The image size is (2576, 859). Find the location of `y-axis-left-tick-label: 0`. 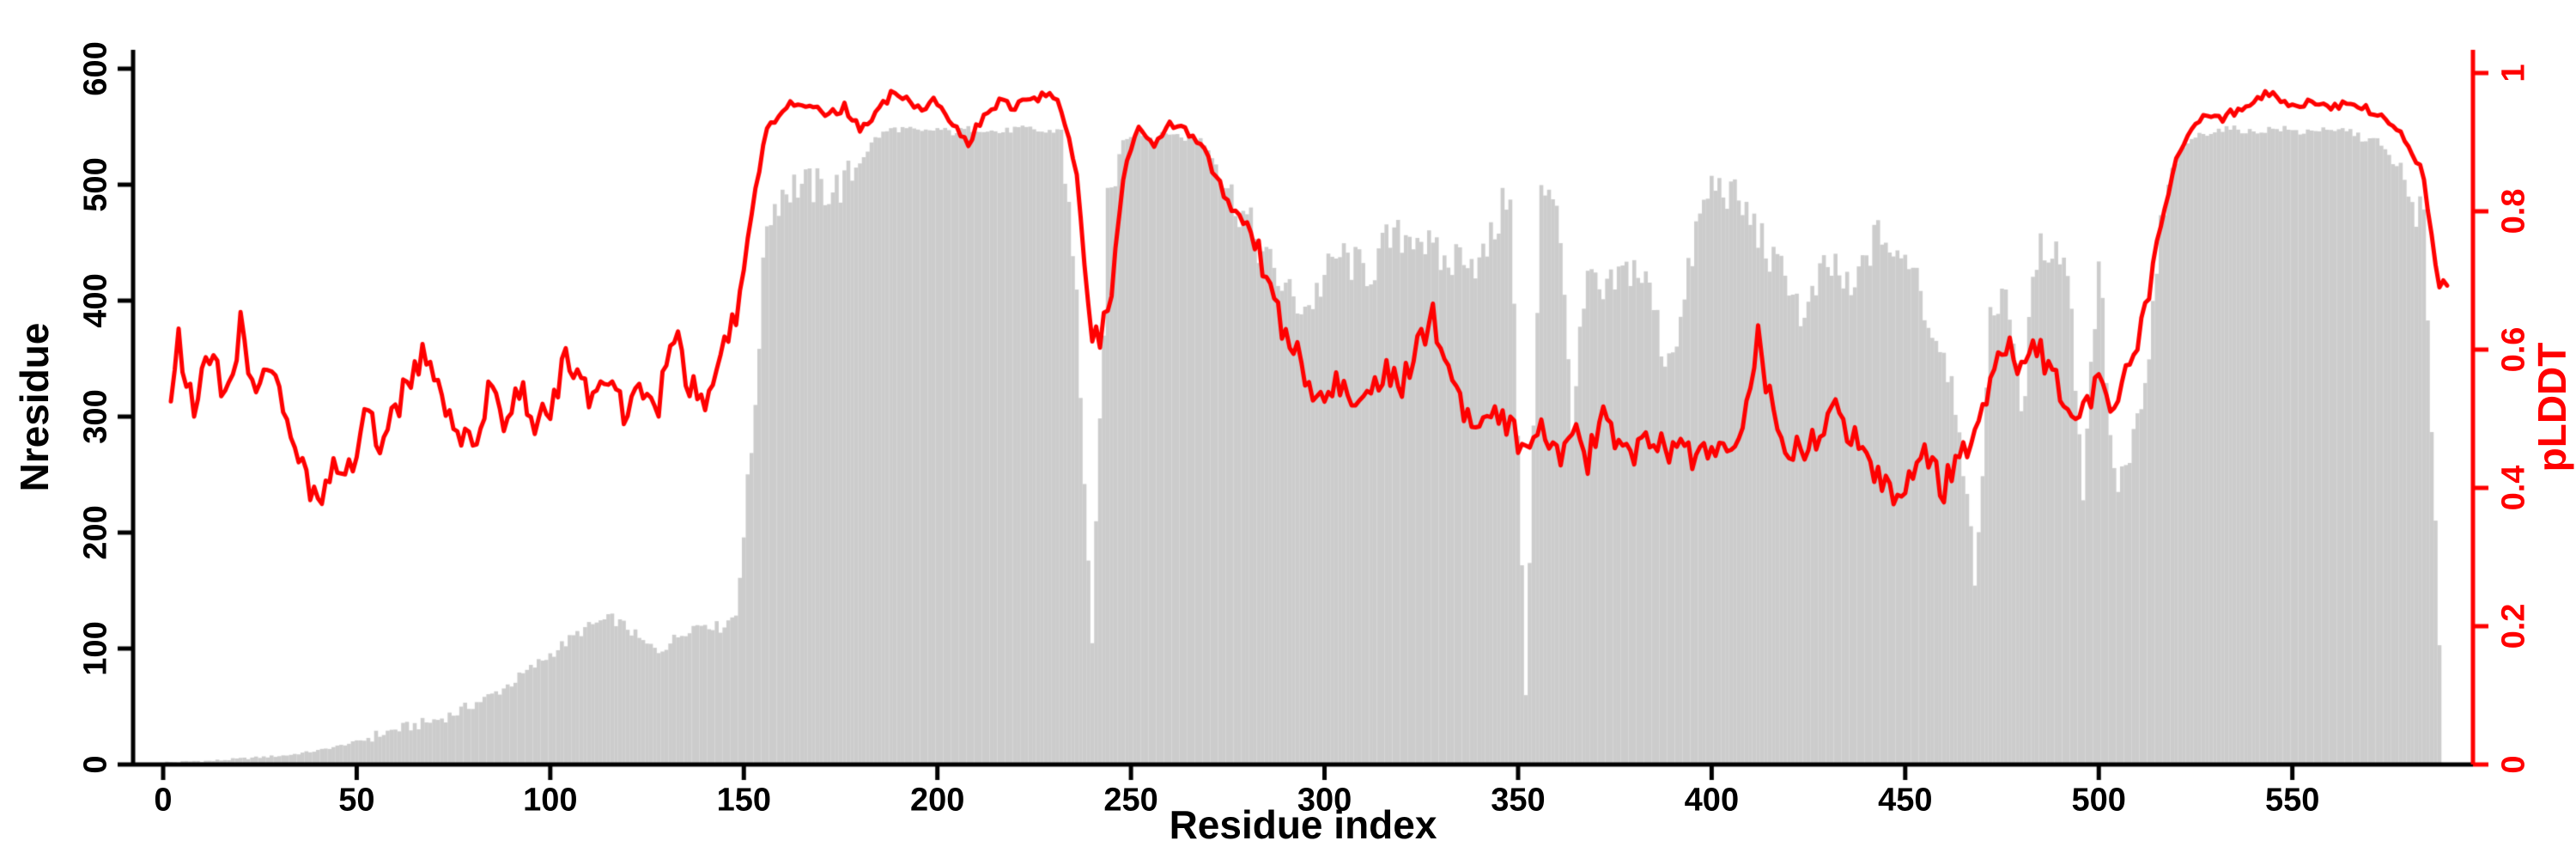

y-axis-left-tick-label: 0 is located at coordinates (96, 765).